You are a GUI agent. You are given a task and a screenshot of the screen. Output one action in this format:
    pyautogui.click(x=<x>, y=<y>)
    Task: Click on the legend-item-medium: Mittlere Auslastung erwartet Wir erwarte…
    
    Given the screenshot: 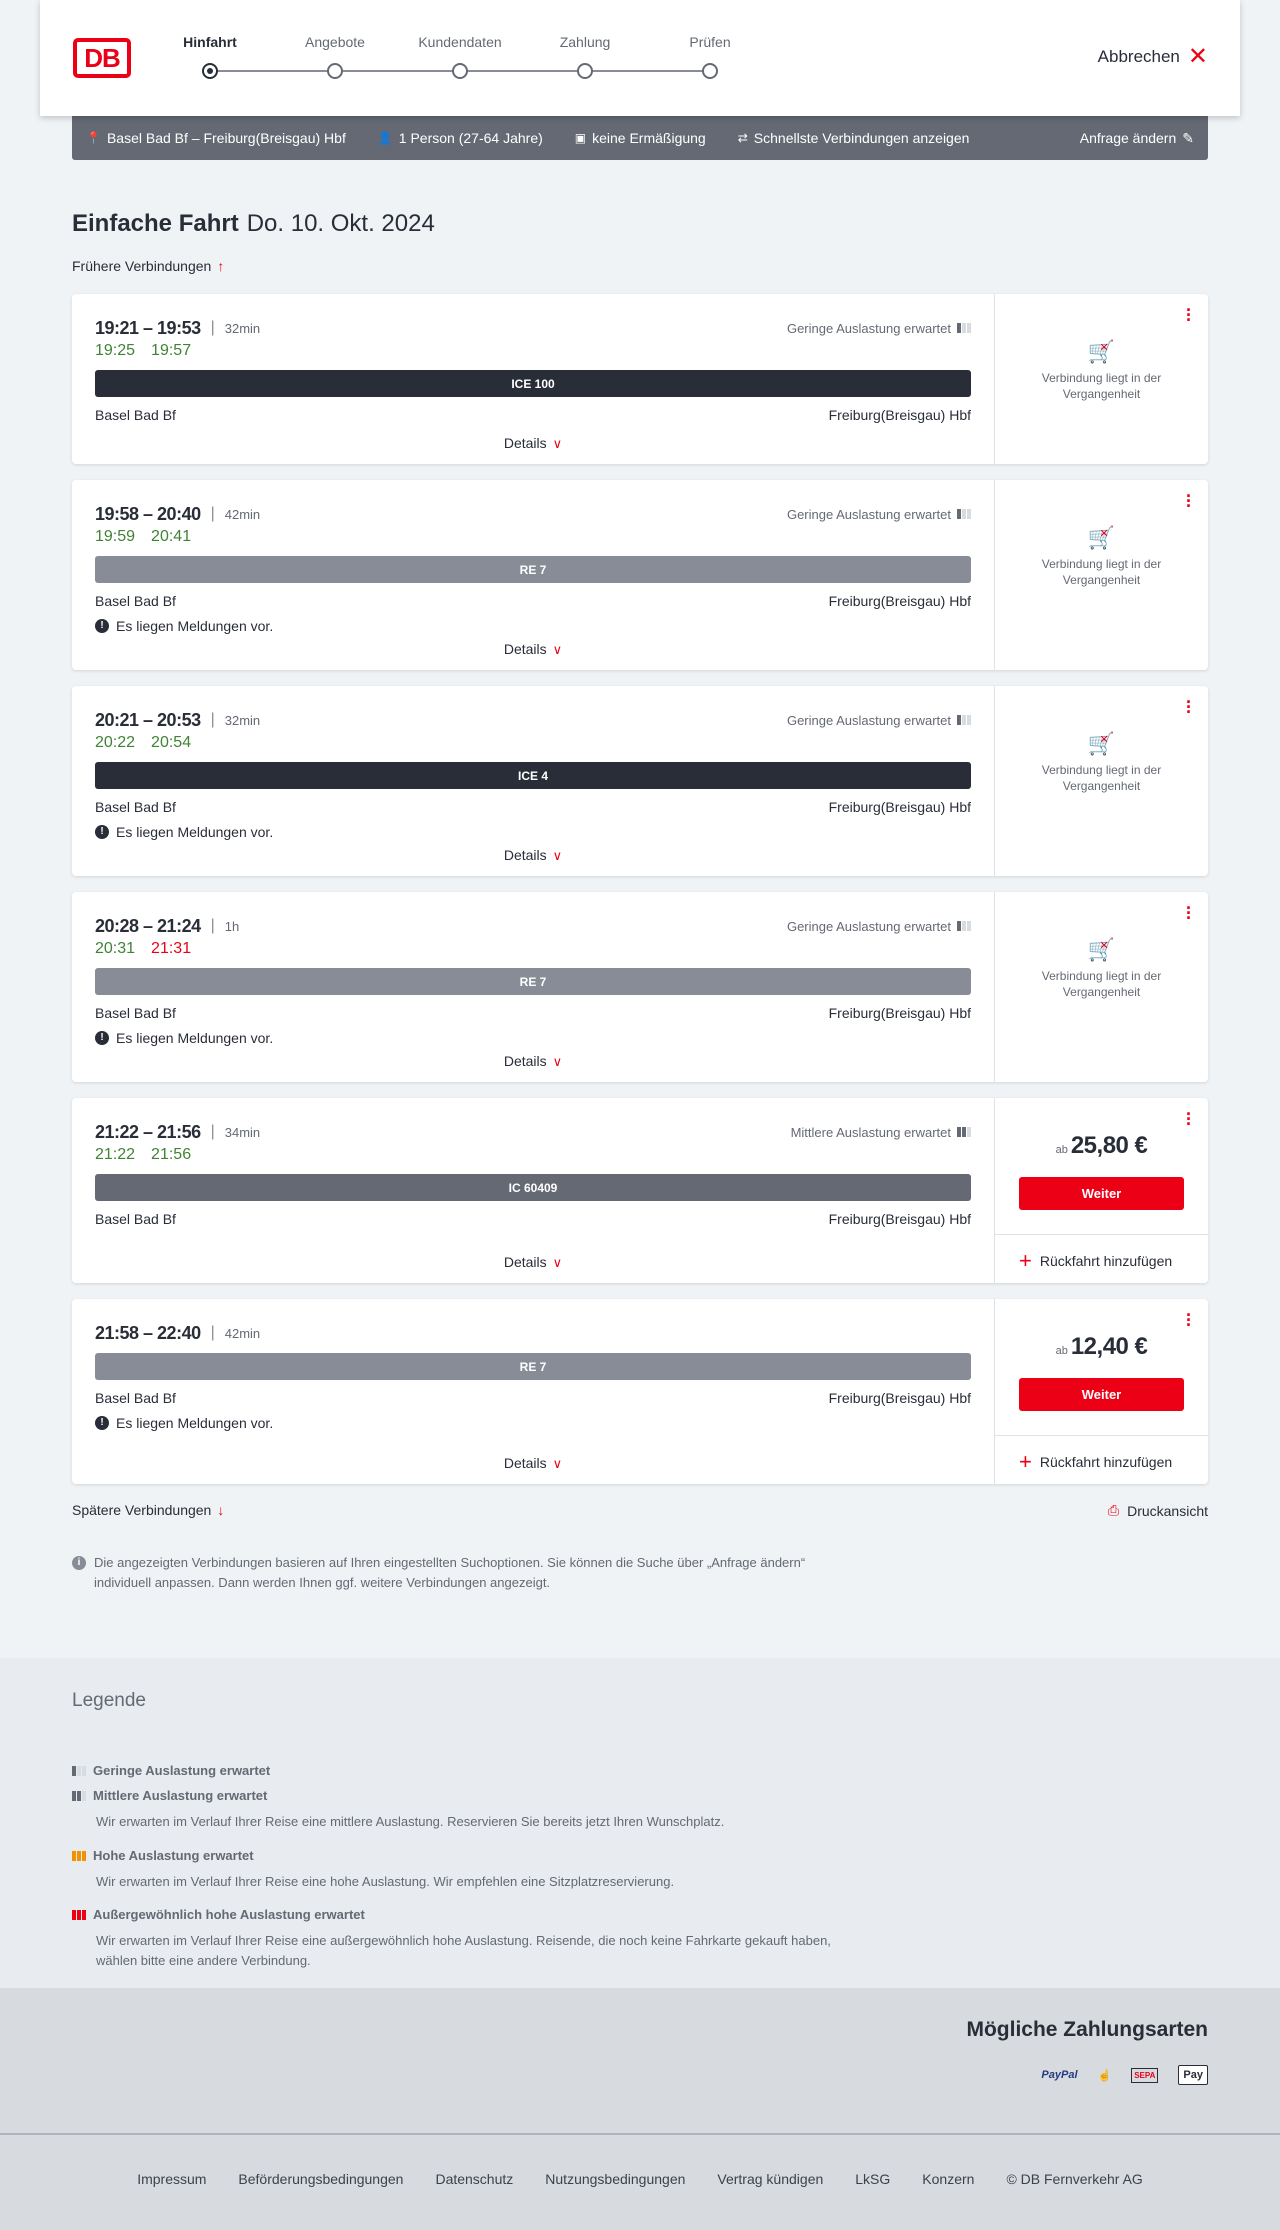 What is the action you would take?
    pyautogui.click(x=472, y=1810)
    